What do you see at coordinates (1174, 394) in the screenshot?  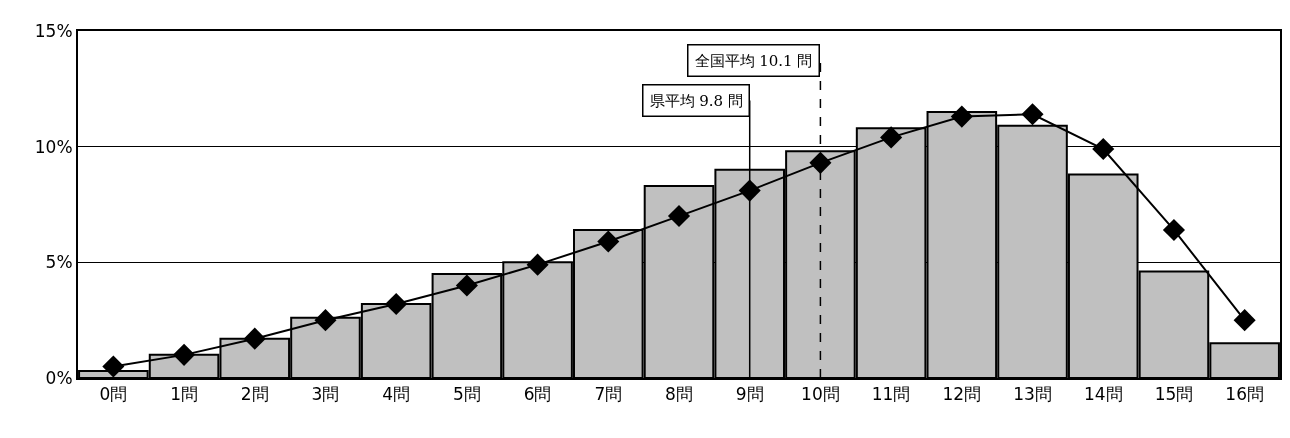 I see `x-tick-label: 15問` at bounding box center [1174, 394].